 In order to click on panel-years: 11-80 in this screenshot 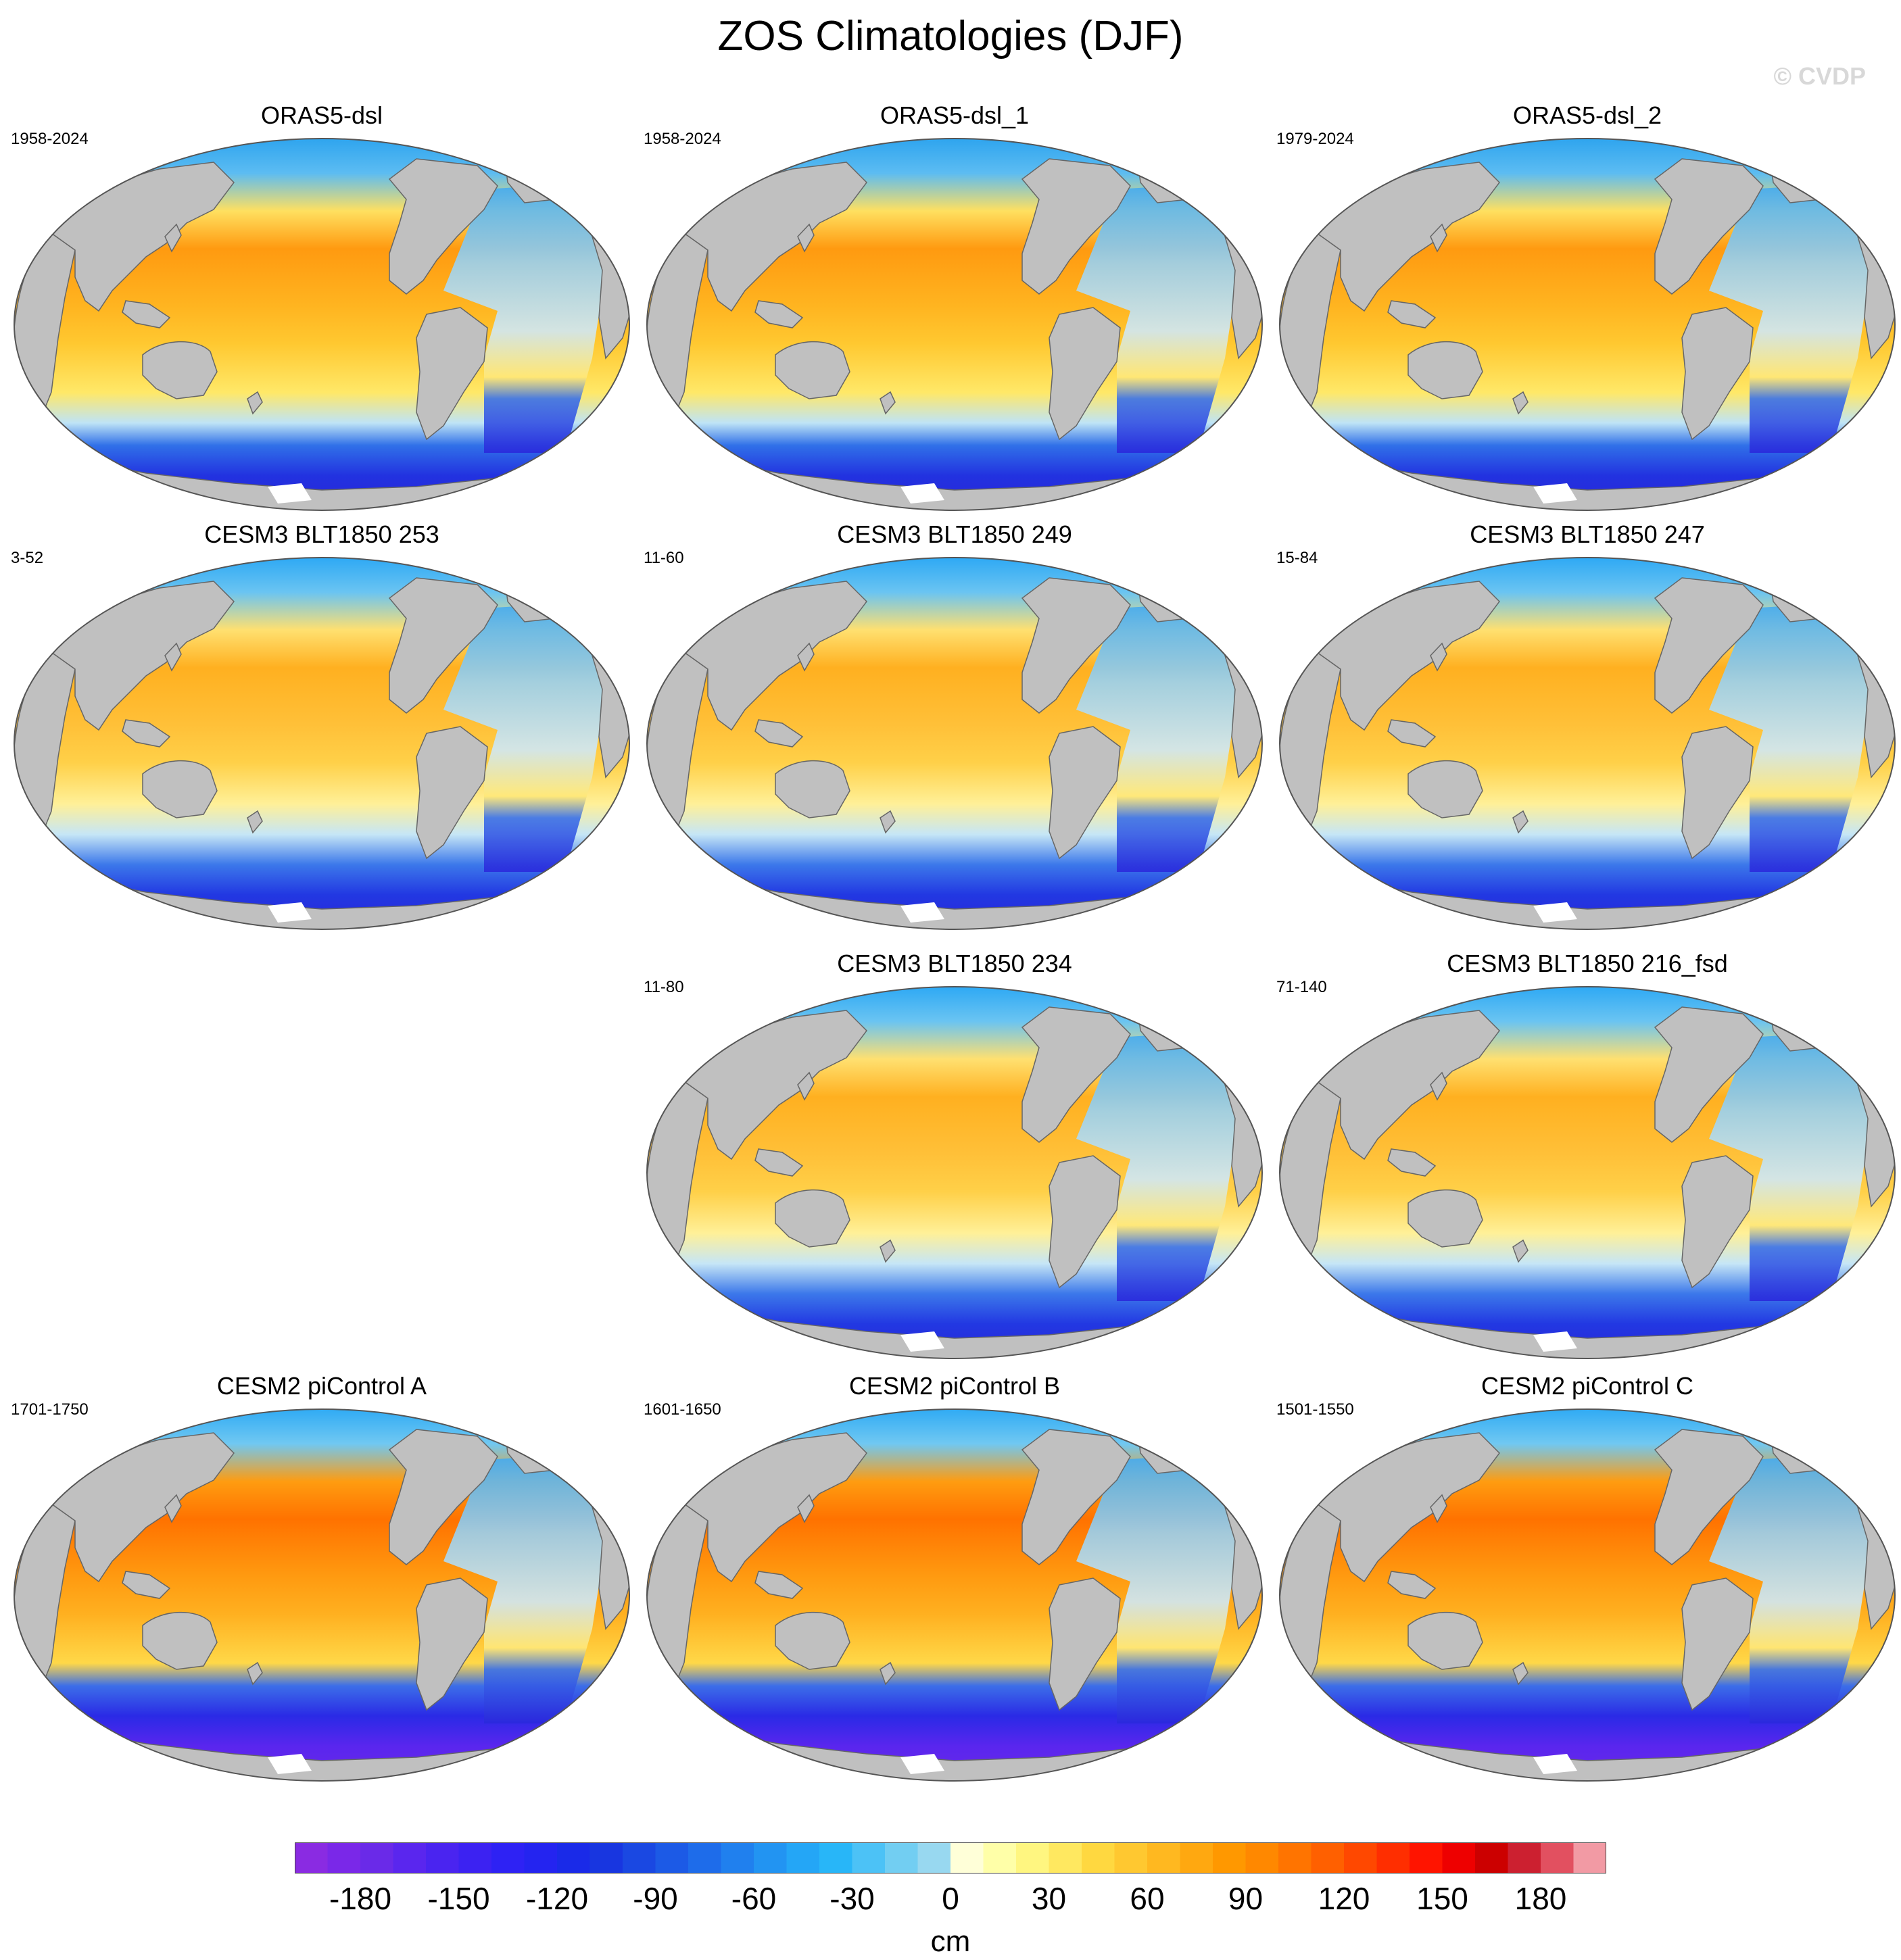, I will do `click(664, 987)`.